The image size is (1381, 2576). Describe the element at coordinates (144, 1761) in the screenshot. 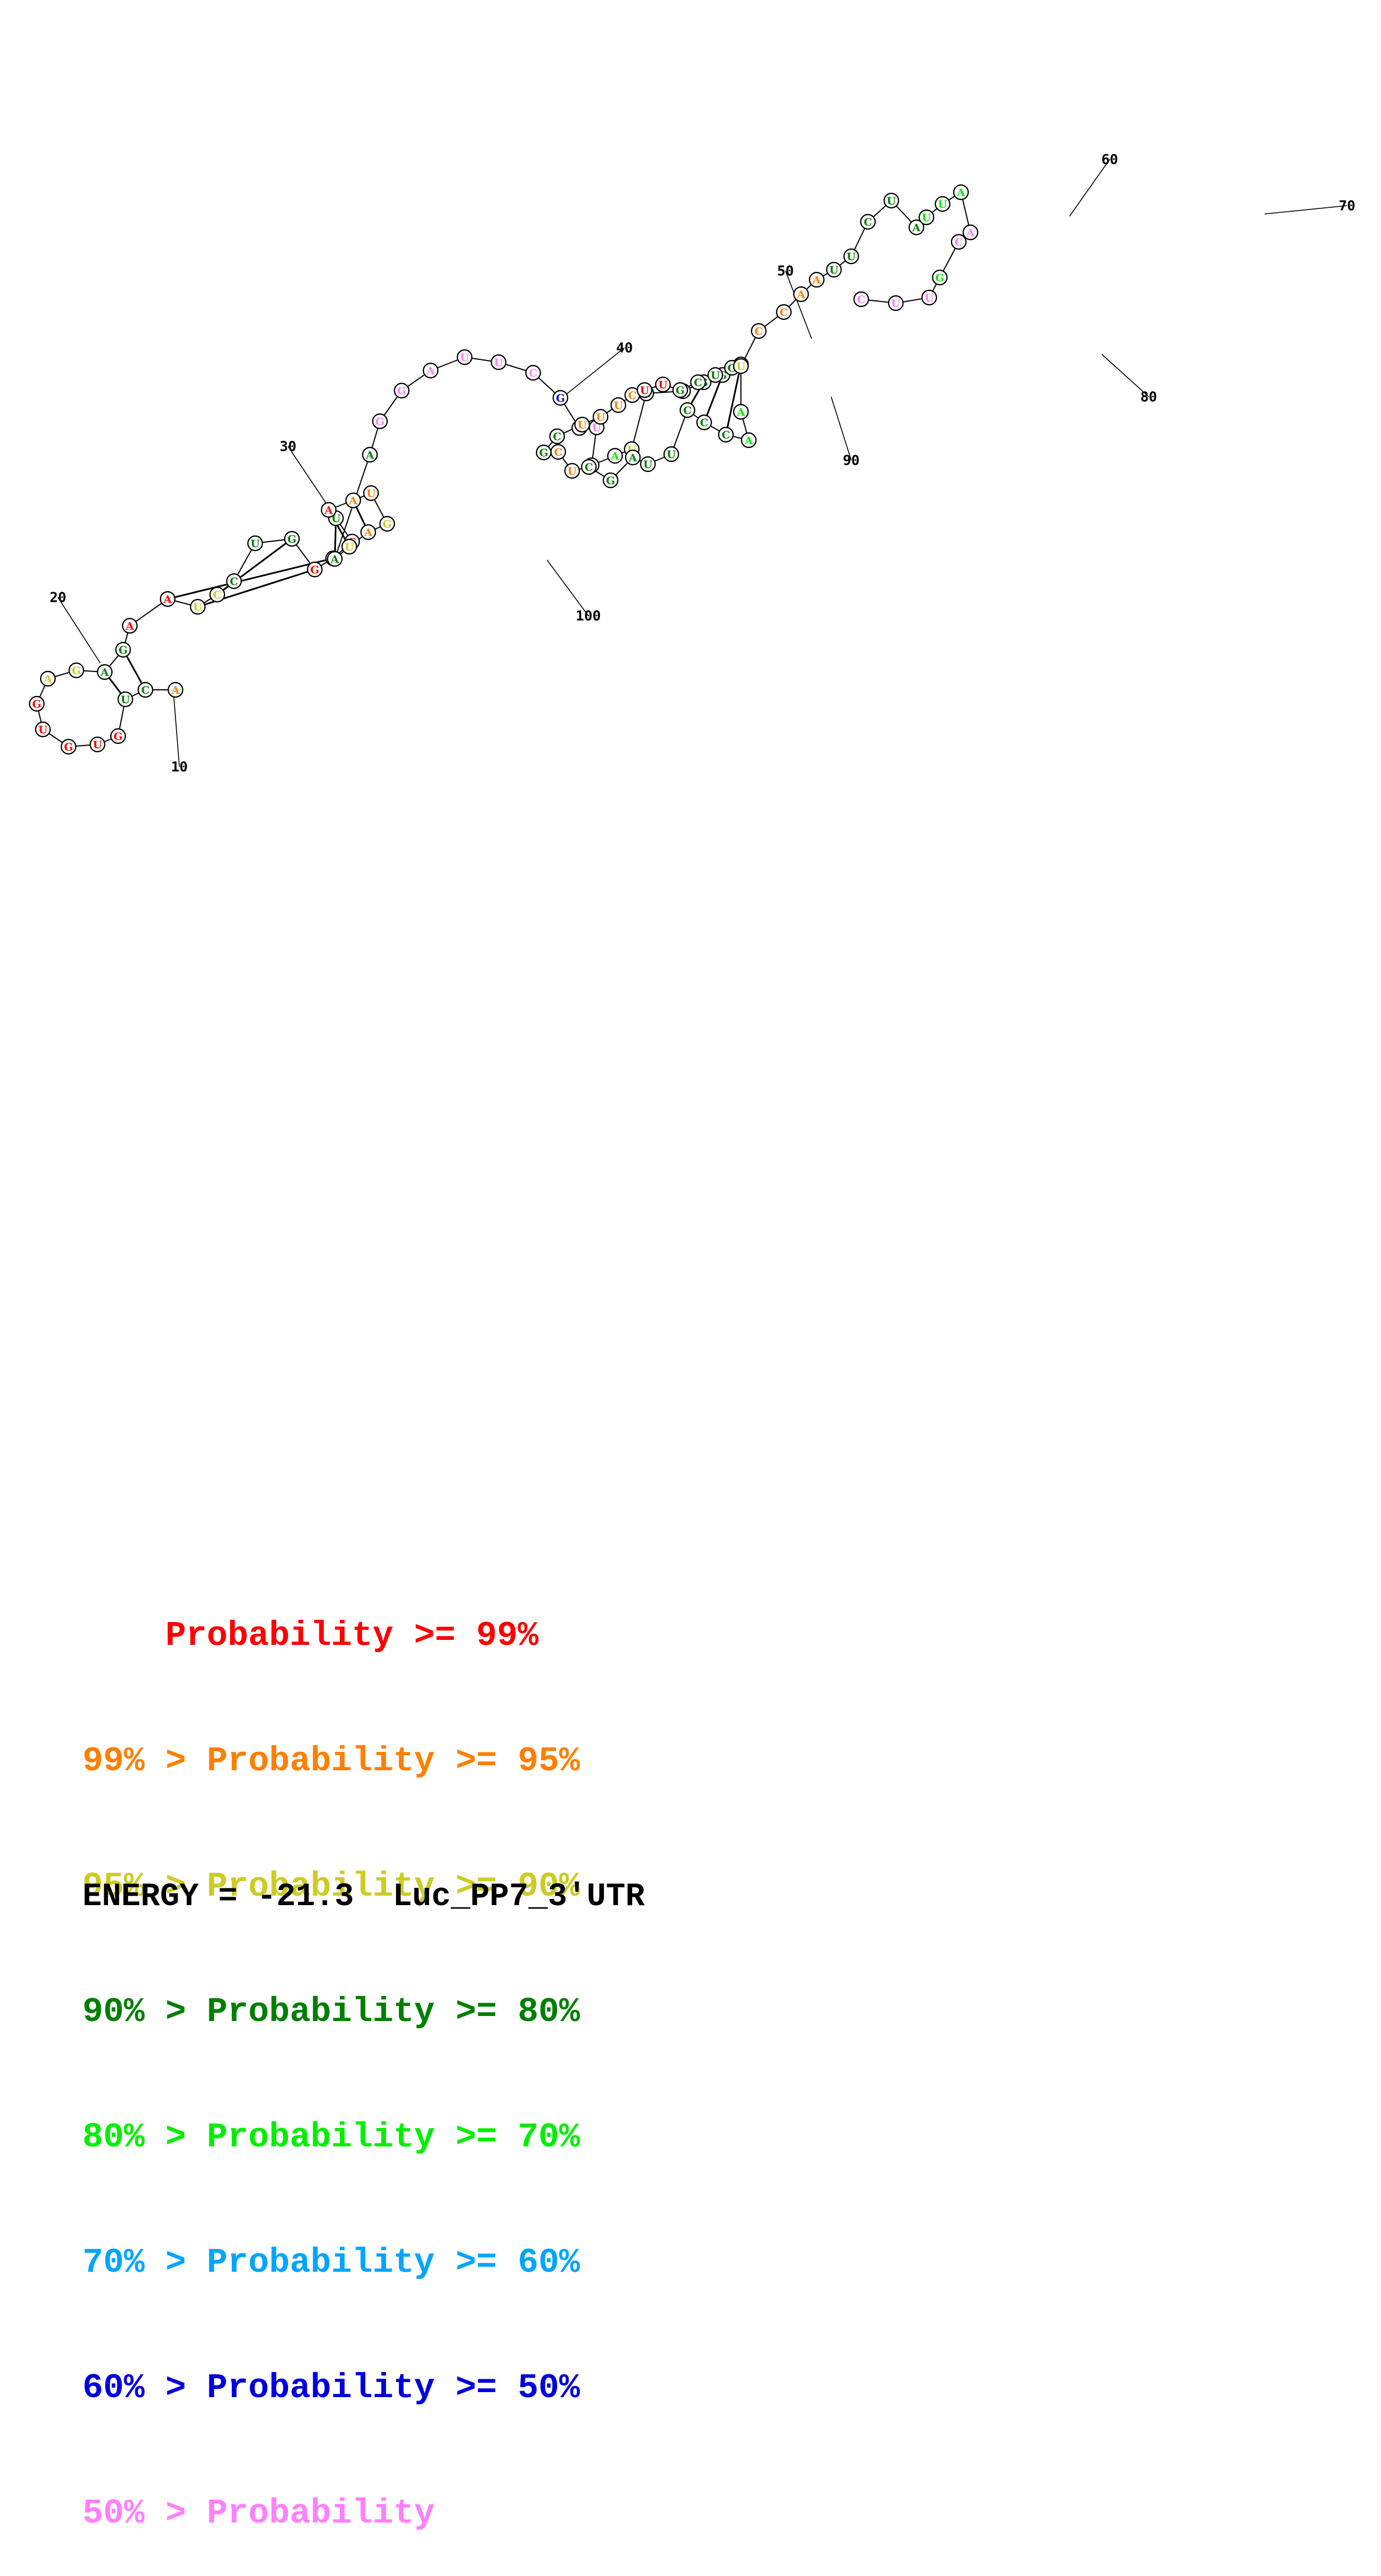

I see `legend-prefix: 99% >` at that location.